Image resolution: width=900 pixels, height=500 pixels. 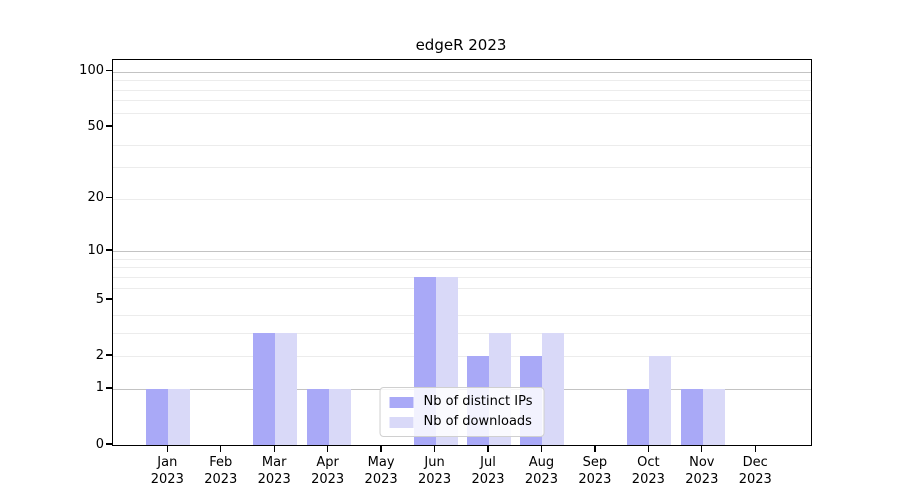 I want to click on y-tick-label-1: 1, so click(x=99, y=388).